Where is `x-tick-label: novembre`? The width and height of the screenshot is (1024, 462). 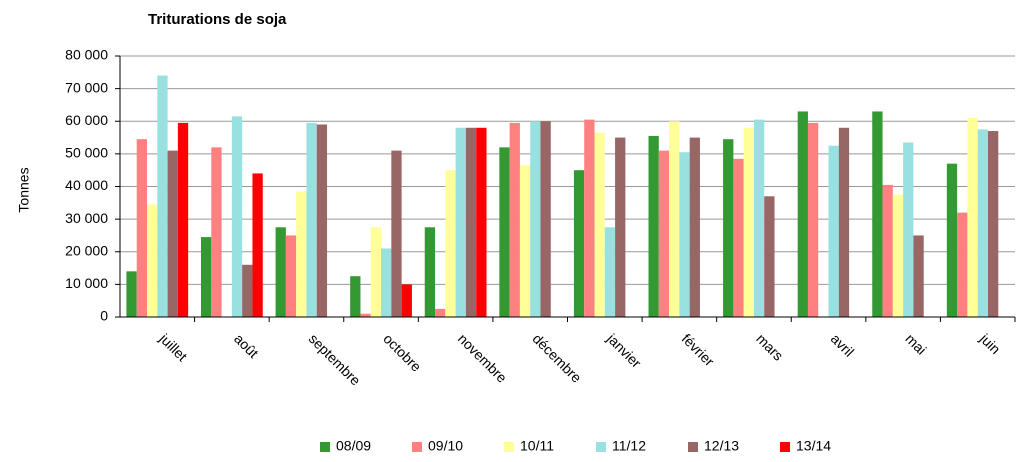 x-tick-label: novembre is located at coordinates (482, 357).